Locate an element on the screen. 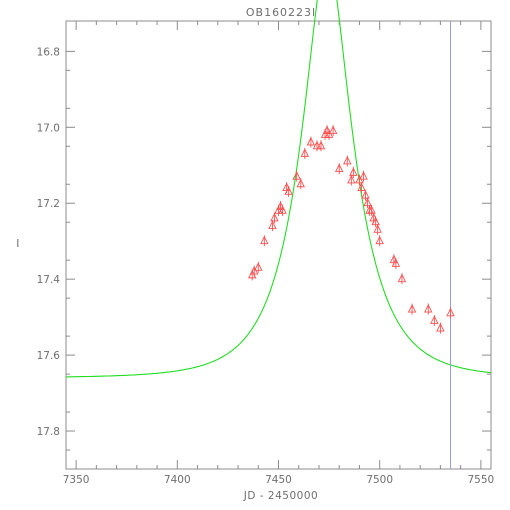  x-tick-label: 7500 is located at coordinates (379, 480).